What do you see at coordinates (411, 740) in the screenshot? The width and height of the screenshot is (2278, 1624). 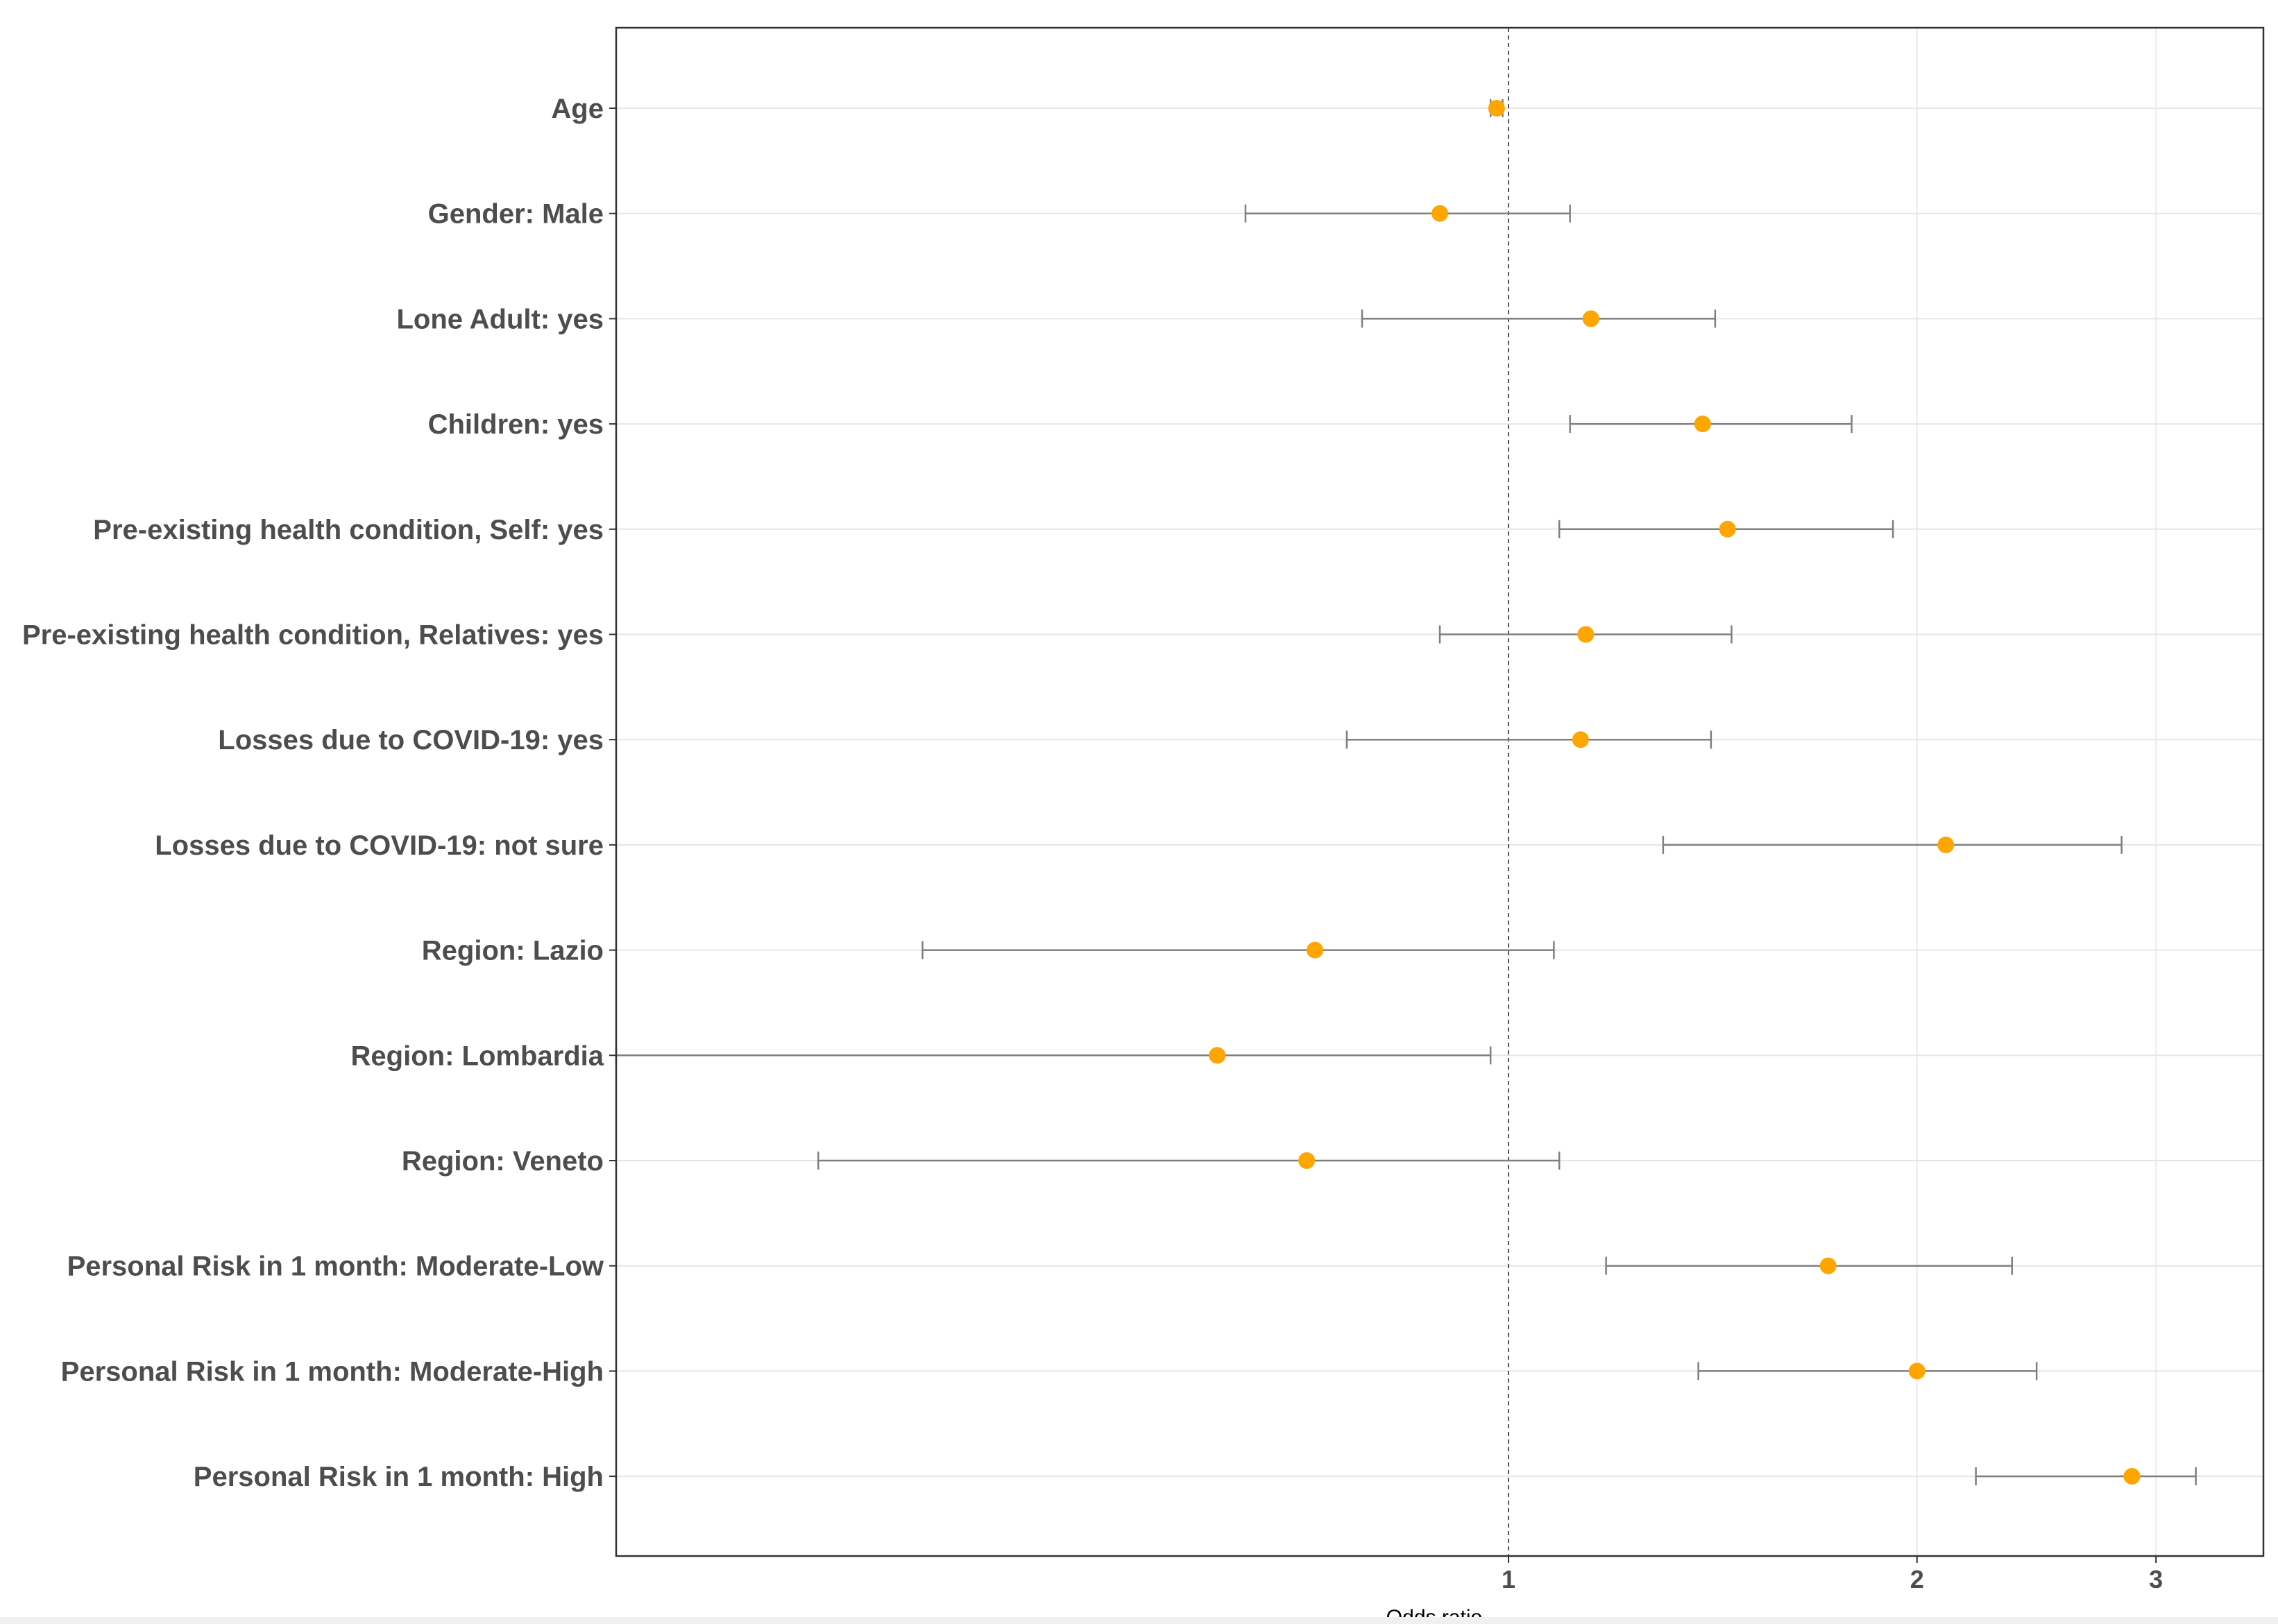 I see `row-label: Losses due to COVID-19: yes` at bounding box center [411, 740].